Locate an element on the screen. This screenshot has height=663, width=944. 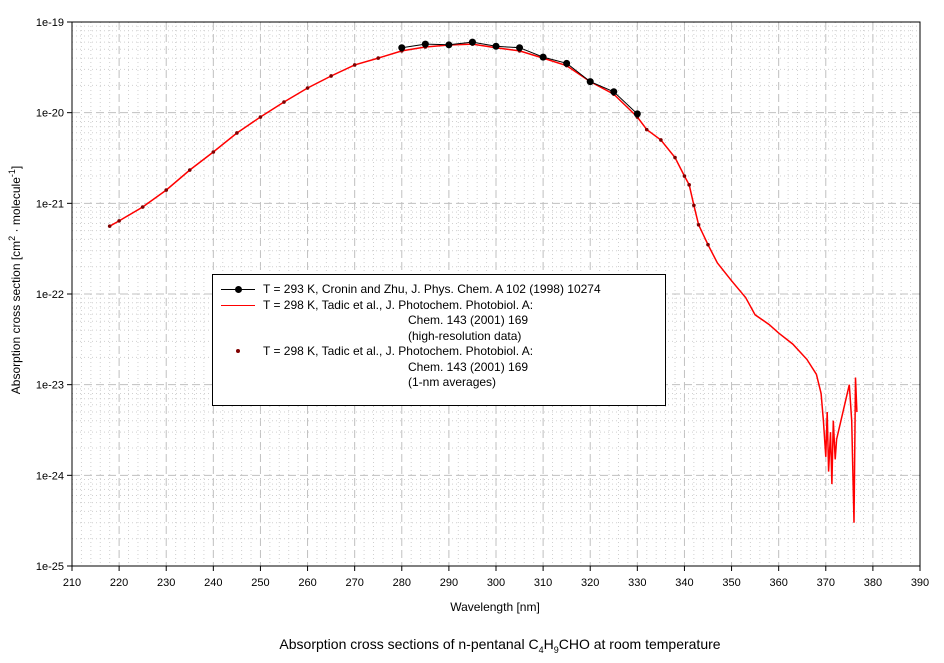
y-tick-label: 1e-19 is located at coordinates (50, 23).